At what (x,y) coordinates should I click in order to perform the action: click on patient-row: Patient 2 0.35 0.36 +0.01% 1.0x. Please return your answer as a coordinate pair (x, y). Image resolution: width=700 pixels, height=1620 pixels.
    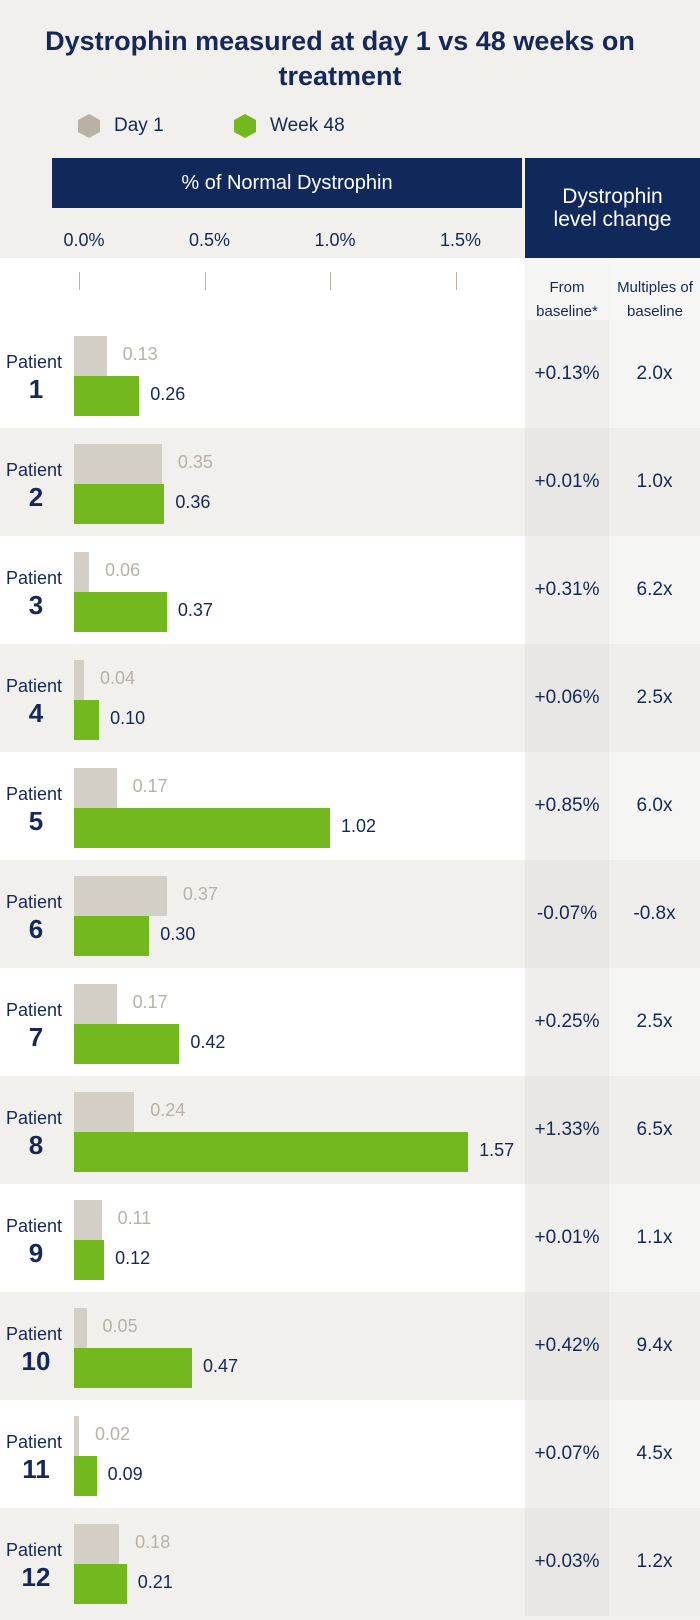
    Looking at the image, I should click on (350, 482).